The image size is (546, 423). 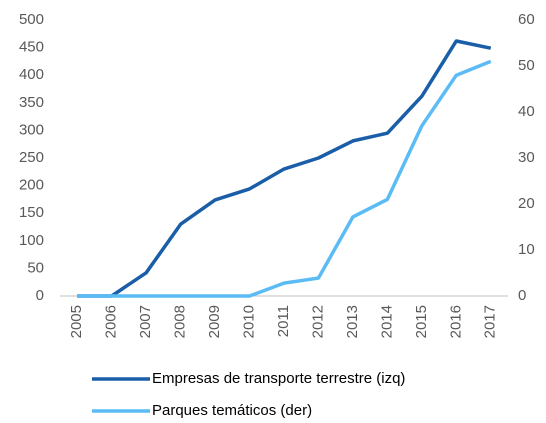 I want to click on y2-tick-label: 0, so click(x=522, y=295).